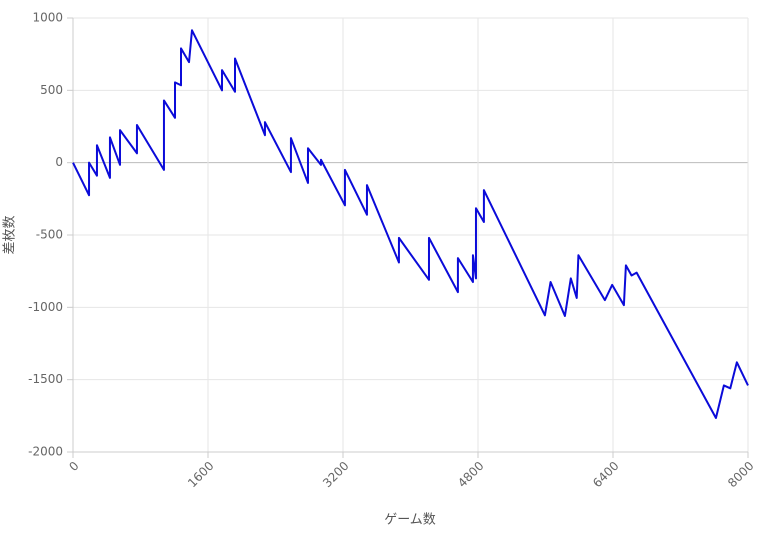  Describe the element at coordinates (59, 162) in the screenshot. I see `y-tick-label: 0` at that location.